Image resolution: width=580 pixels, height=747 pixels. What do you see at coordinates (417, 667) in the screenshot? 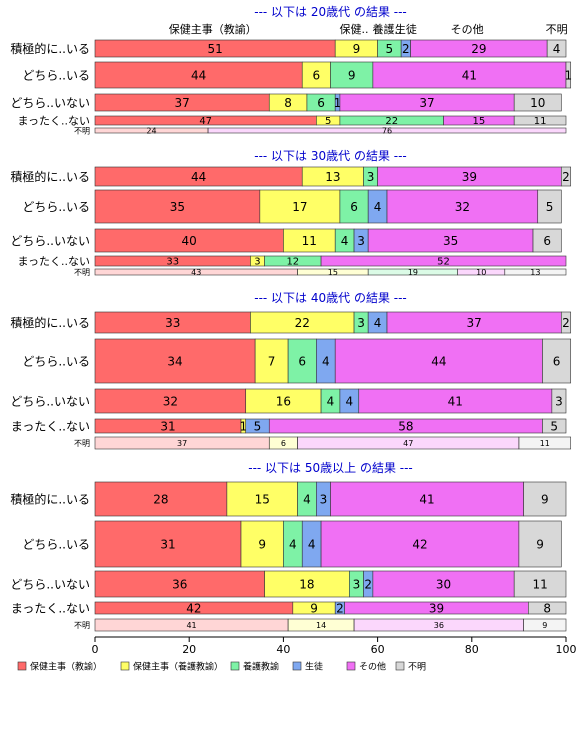
I see `legend-item: 不明` at bounding box center [417, 667].